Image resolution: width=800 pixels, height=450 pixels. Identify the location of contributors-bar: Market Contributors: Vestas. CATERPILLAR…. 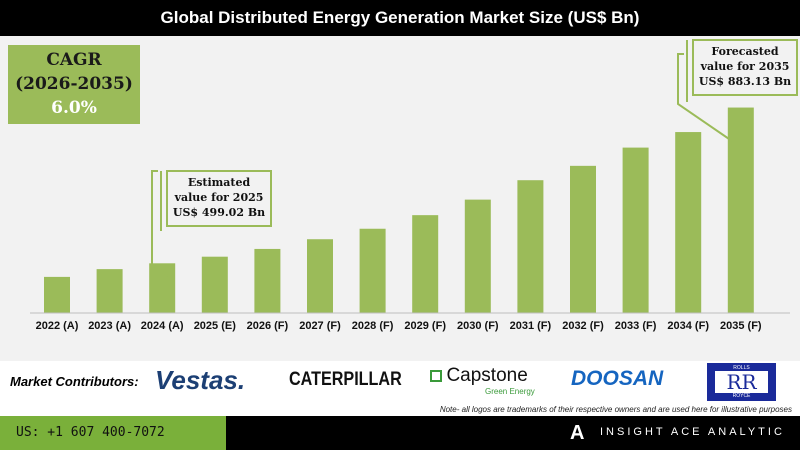
(400, 388).